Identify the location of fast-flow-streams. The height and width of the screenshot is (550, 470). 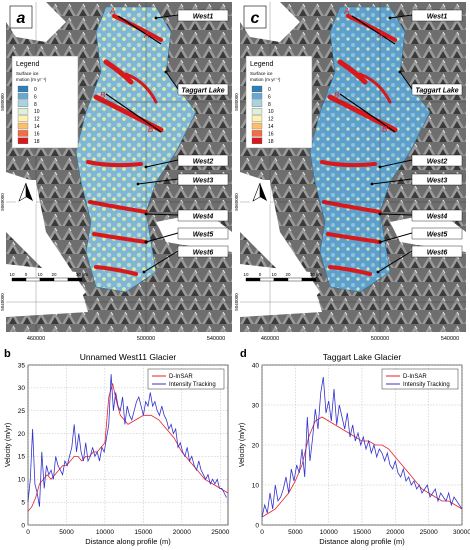
(359, 145).